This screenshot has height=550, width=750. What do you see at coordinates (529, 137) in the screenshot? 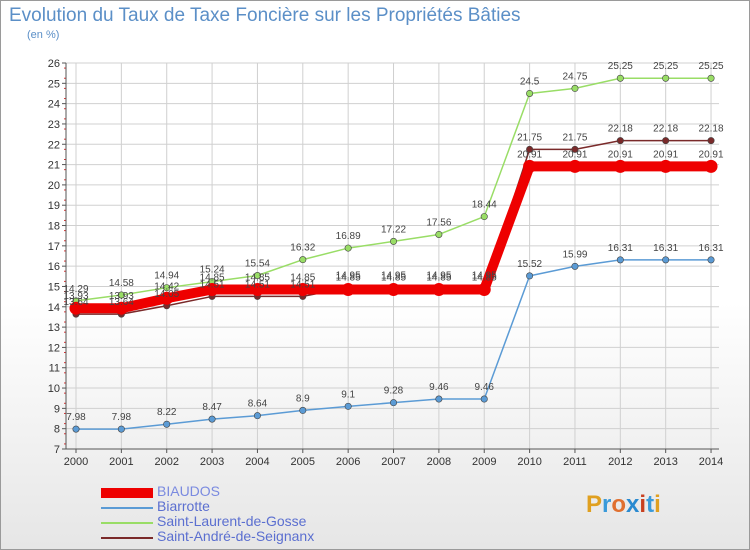
I see `data-label: 21.75` at bounding box center [529, 137].